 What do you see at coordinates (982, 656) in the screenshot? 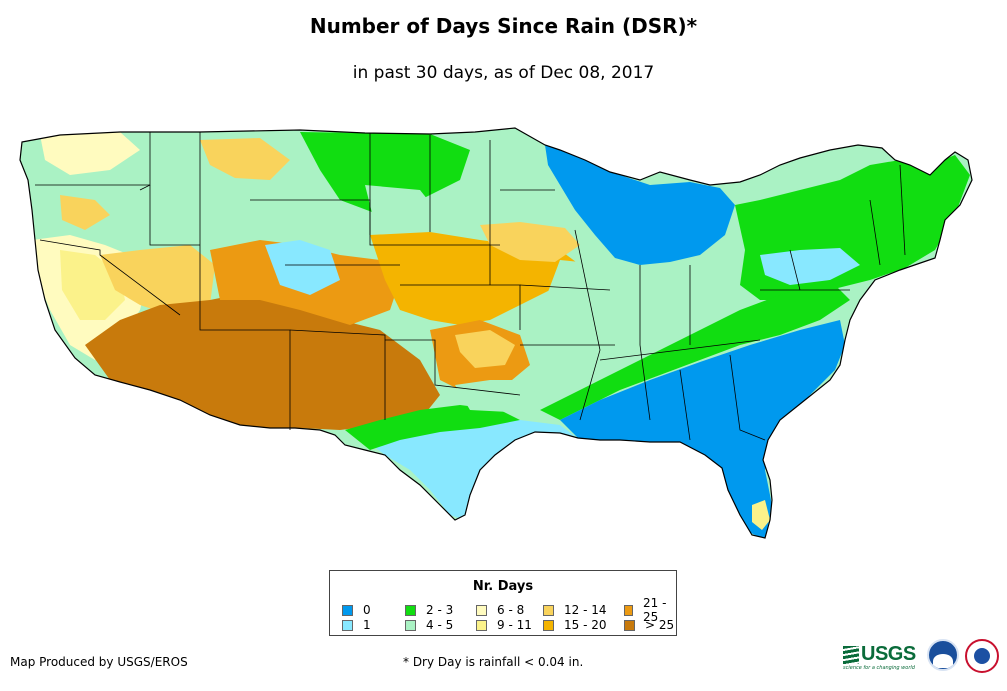
I see `nws-logo-icon` at bounding box center [982, 656].